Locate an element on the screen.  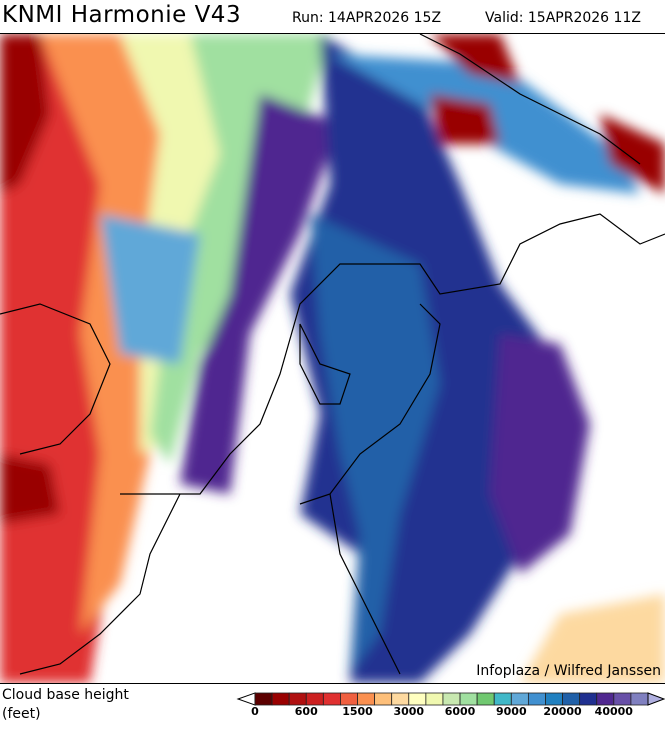
field-darkred is located at coordinates (25, 114).